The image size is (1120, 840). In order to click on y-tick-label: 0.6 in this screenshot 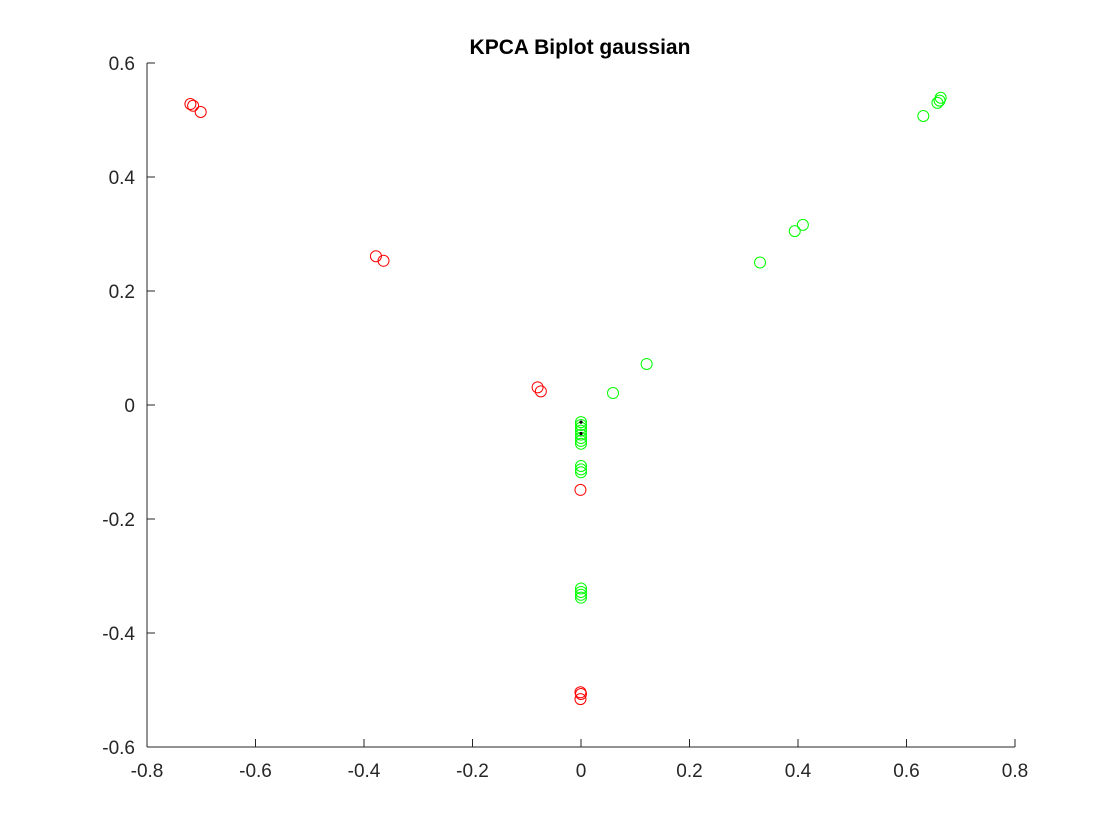, I will do `click(122, 64)`.